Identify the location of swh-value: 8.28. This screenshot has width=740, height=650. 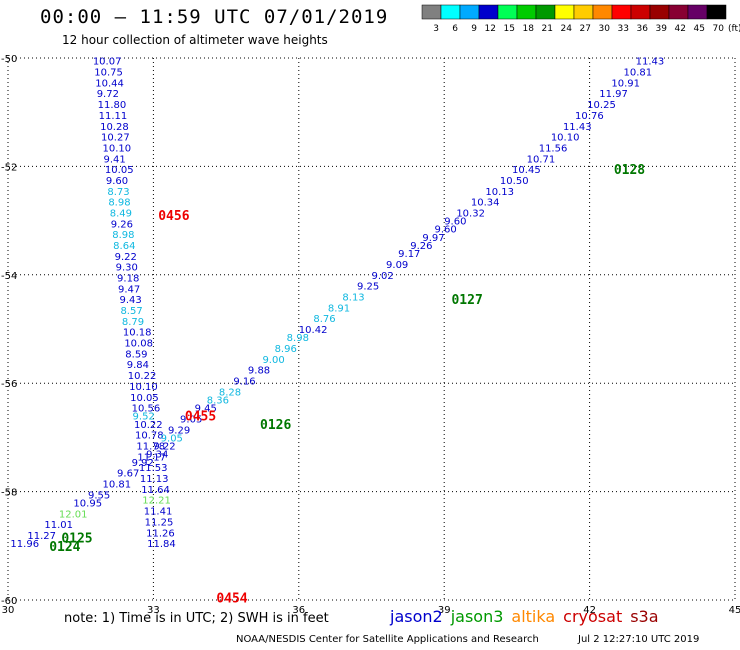
(230, 392).